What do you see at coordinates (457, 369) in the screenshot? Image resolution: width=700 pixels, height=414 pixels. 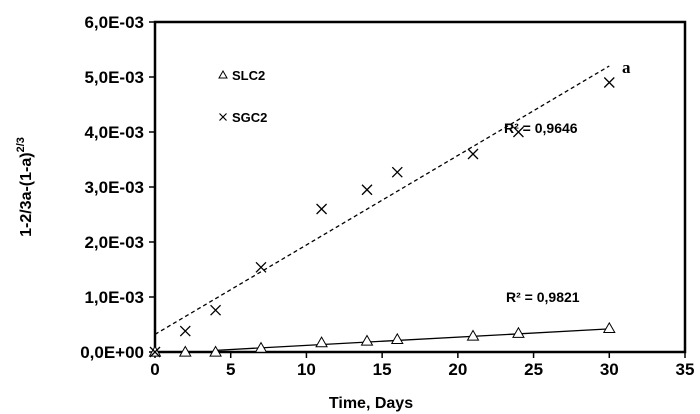 I see `x-tick-label: 20` at bounding box center [457, 369].